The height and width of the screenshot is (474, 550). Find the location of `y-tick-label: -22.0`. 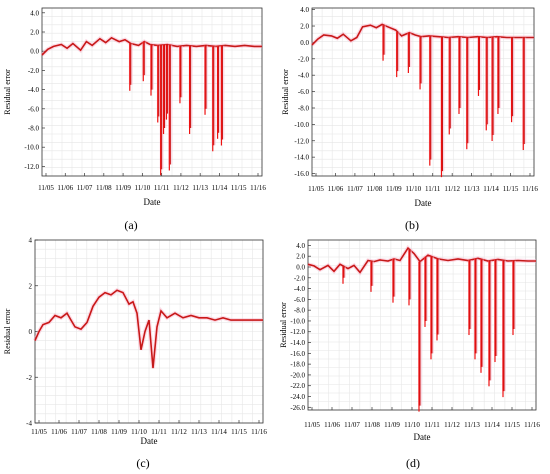

y-tick-label: -22.0 is located at coordinates (297, 386).